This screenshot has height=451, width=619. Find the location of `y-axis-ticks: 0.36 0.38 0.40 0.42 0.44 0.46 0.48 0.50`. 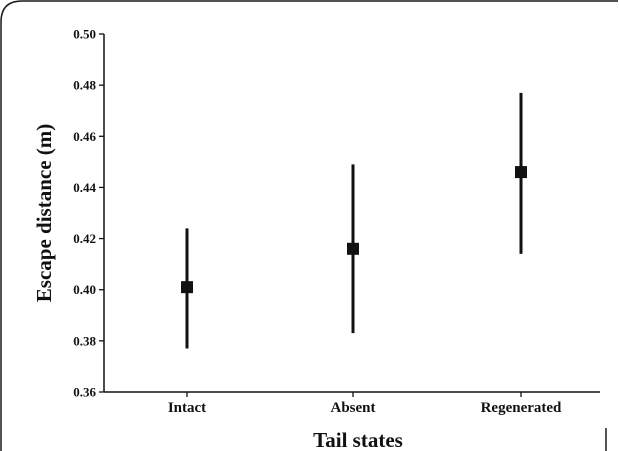

y-axis-ticks: 0.36 0.38 0.40 0.42 0.44 0.46 0.48 0.50 is located at coordinates (88, 213).